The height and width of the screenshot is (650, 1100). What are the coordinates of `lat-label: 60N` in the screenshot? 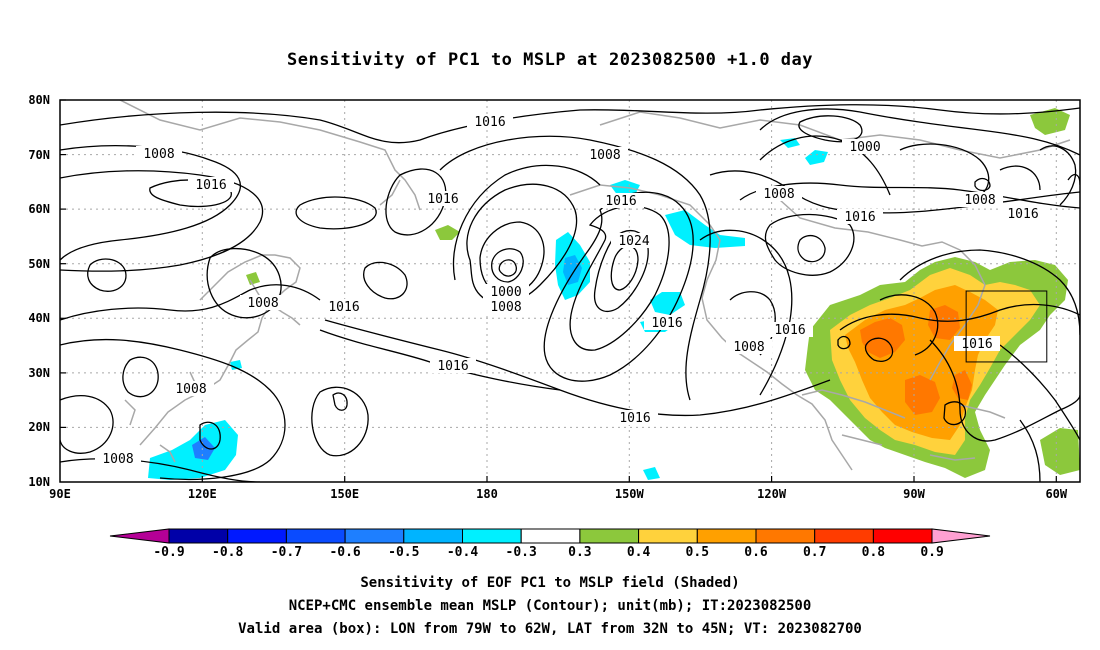 It's located at (39, 209).